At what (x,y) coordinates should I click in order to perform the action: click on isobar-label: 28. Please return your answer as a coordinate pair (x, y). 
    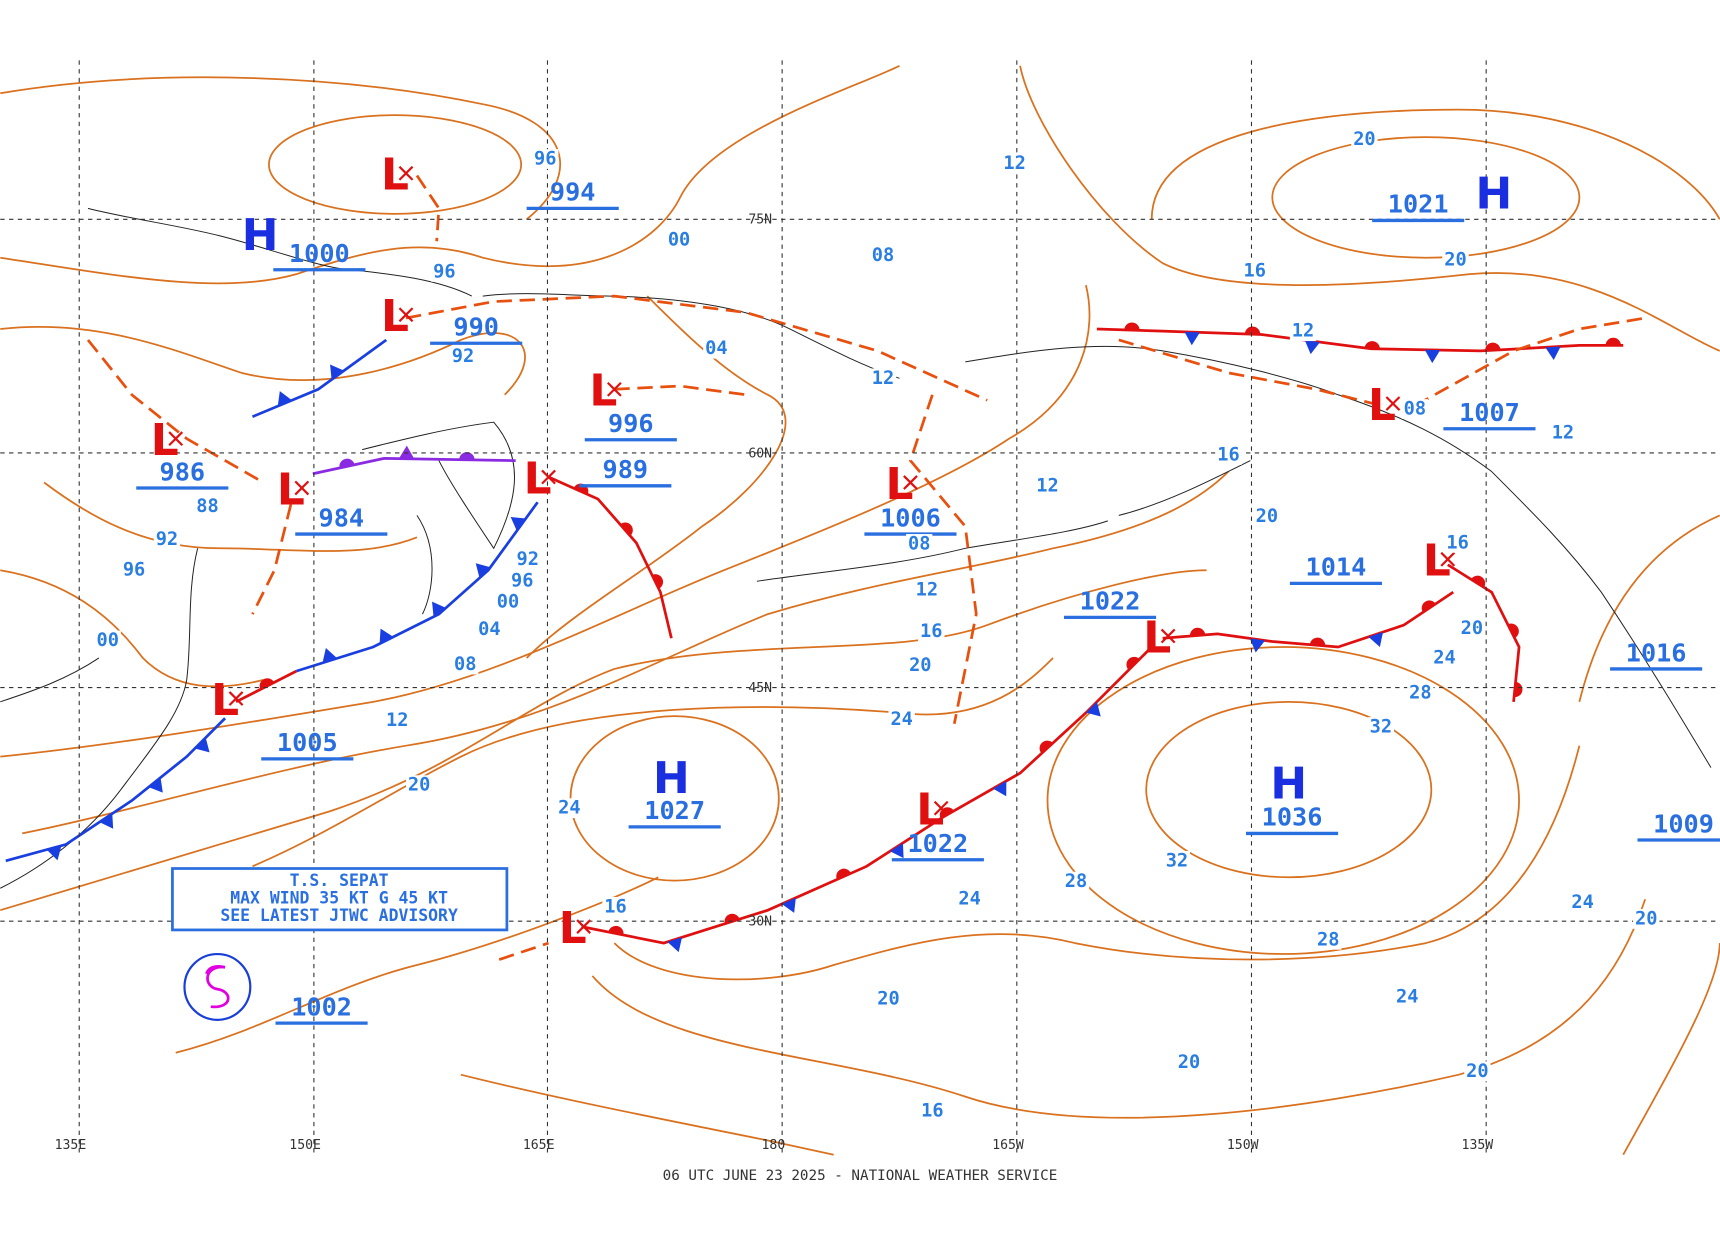
    Looking at the image, I should click on (1076, 881).